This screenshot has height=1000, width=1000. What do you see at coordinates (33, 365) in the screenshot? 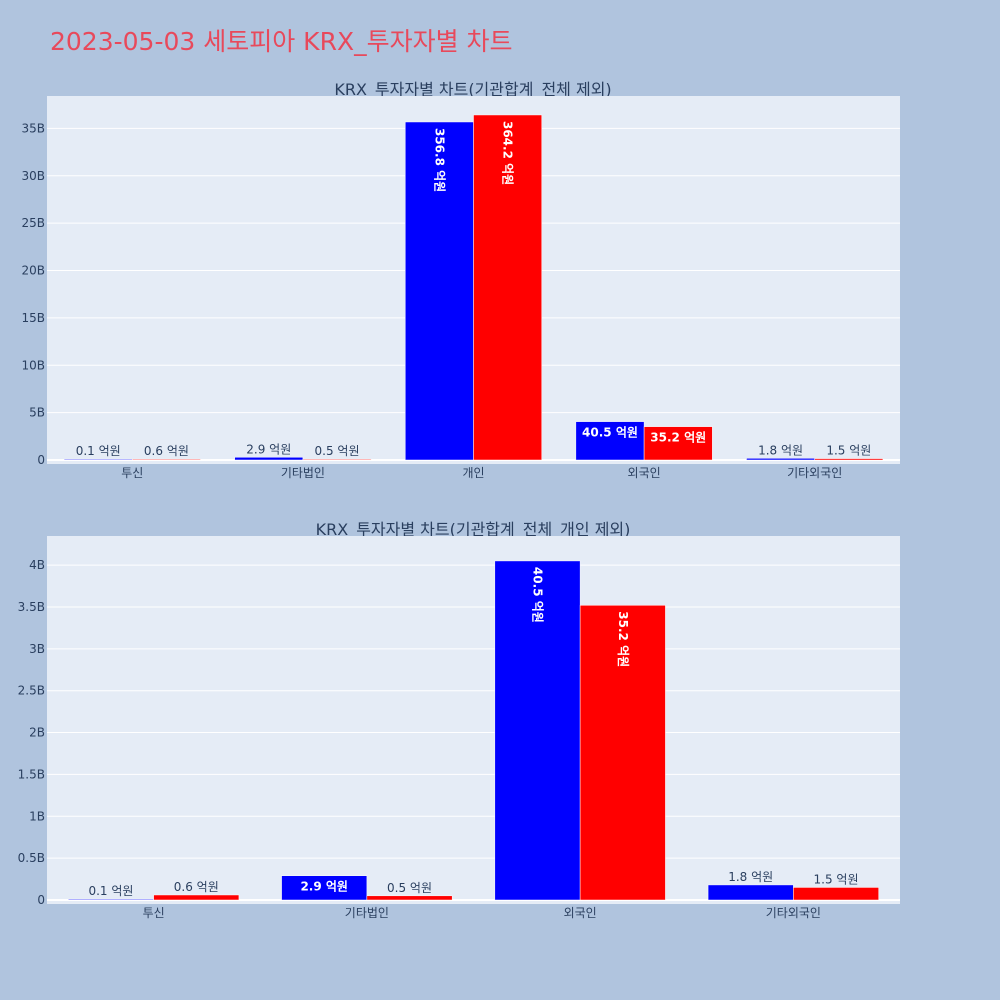
I see `y-tick-label: 10B` at bounding box center [33, 365].